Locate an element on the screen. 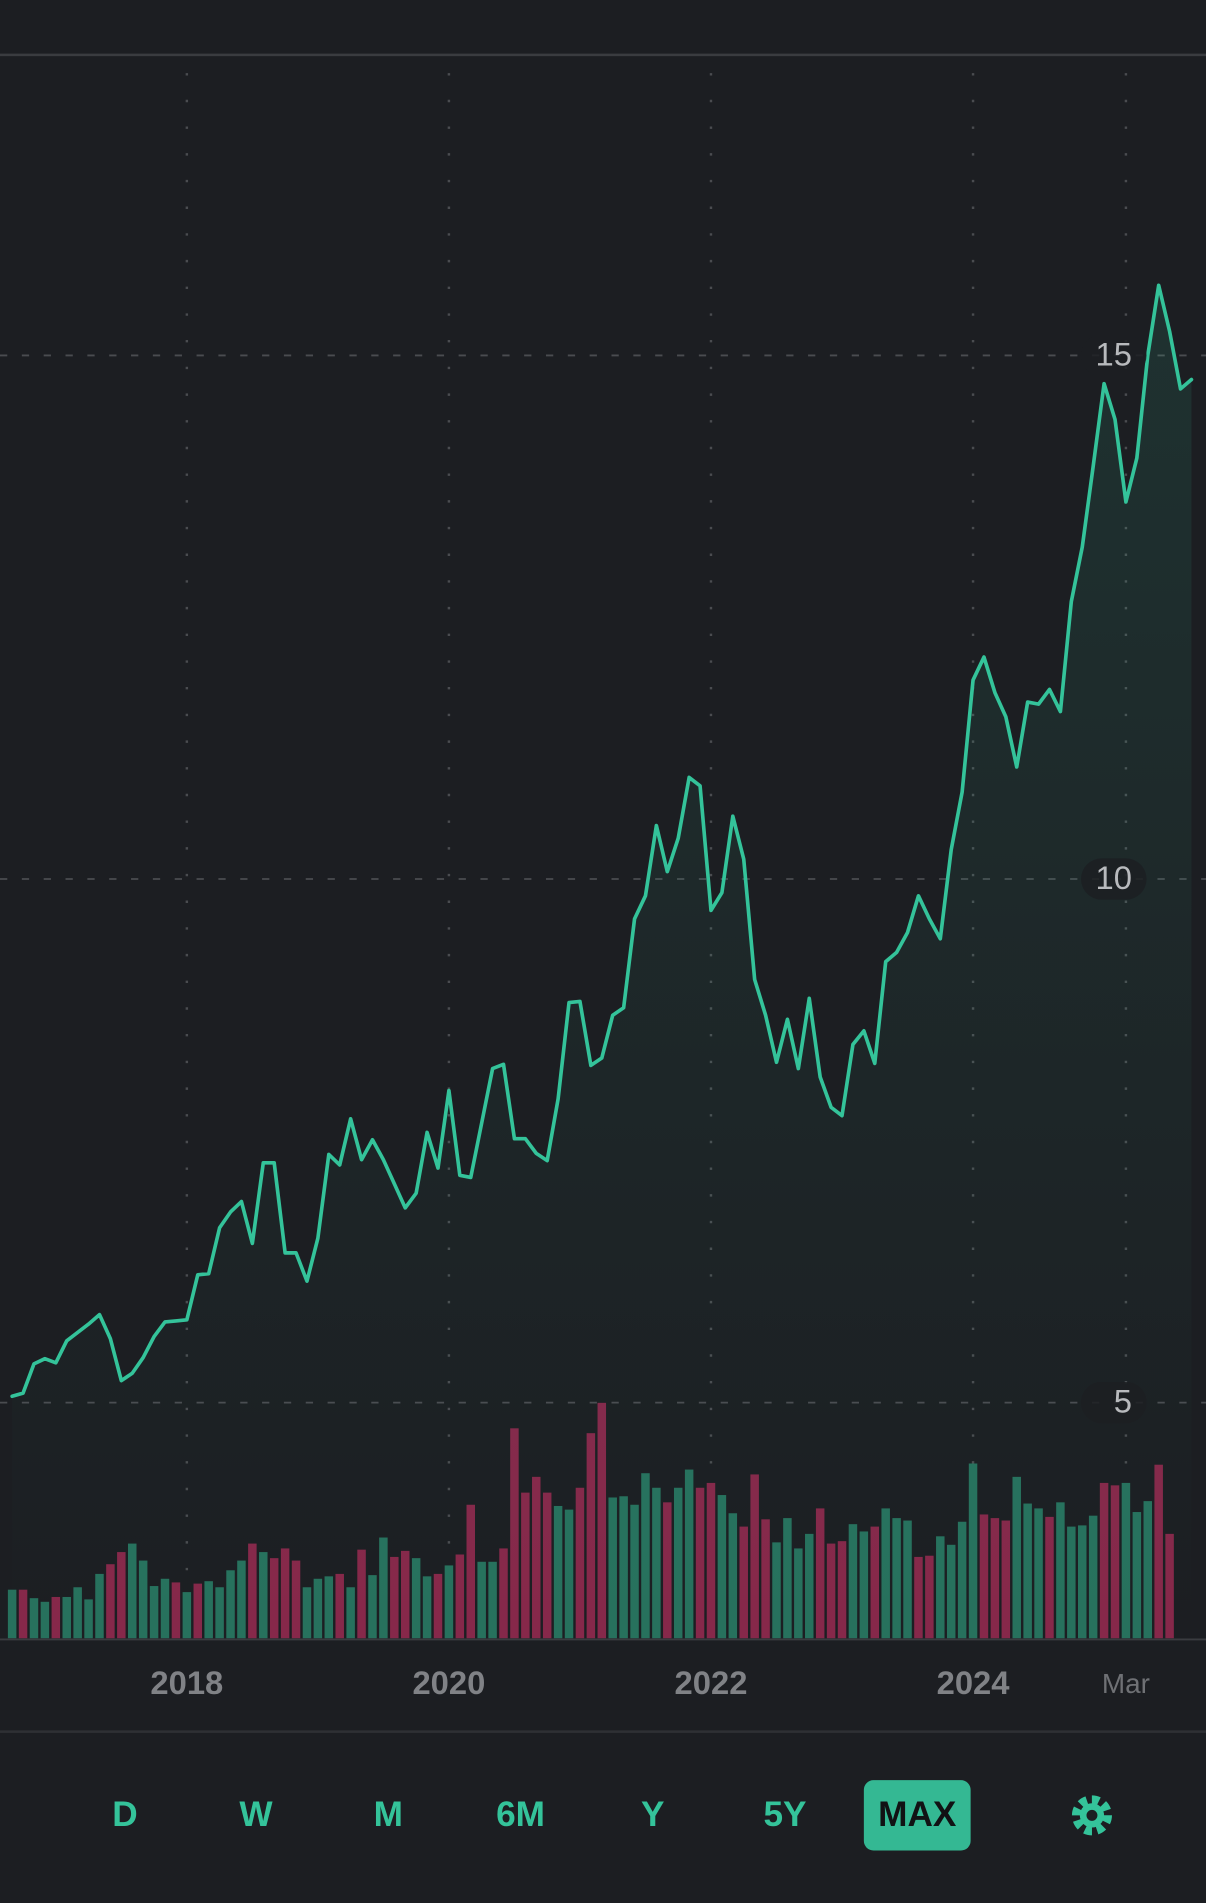 This screenshot has width=1206, height=1903. range-button-label: W is located at coordinates (256, 1814).